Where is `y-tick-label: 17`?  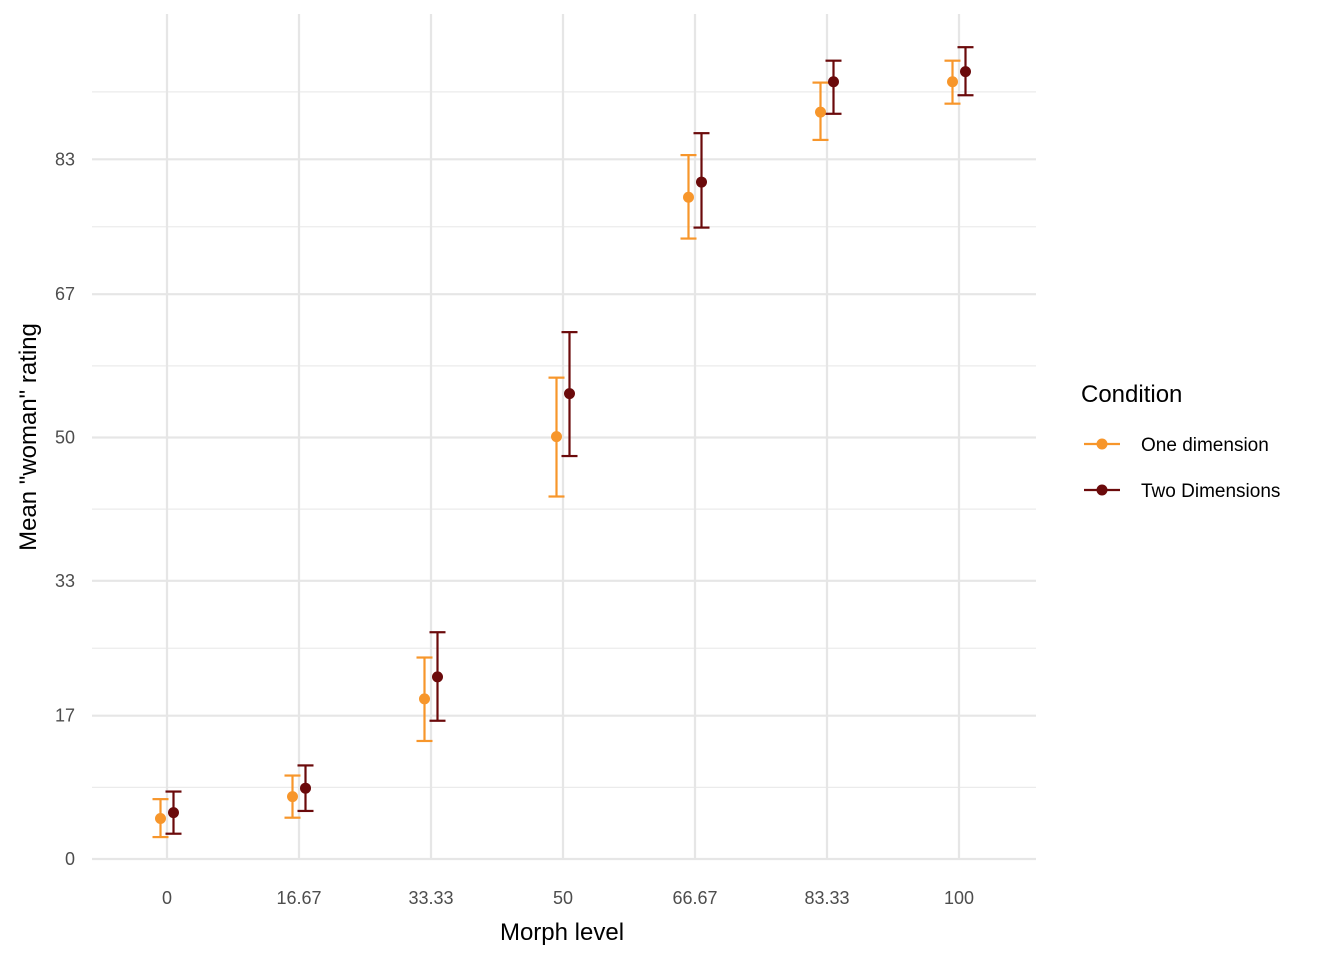
y-tick-label: 17 is located at coordinates (65, 716).